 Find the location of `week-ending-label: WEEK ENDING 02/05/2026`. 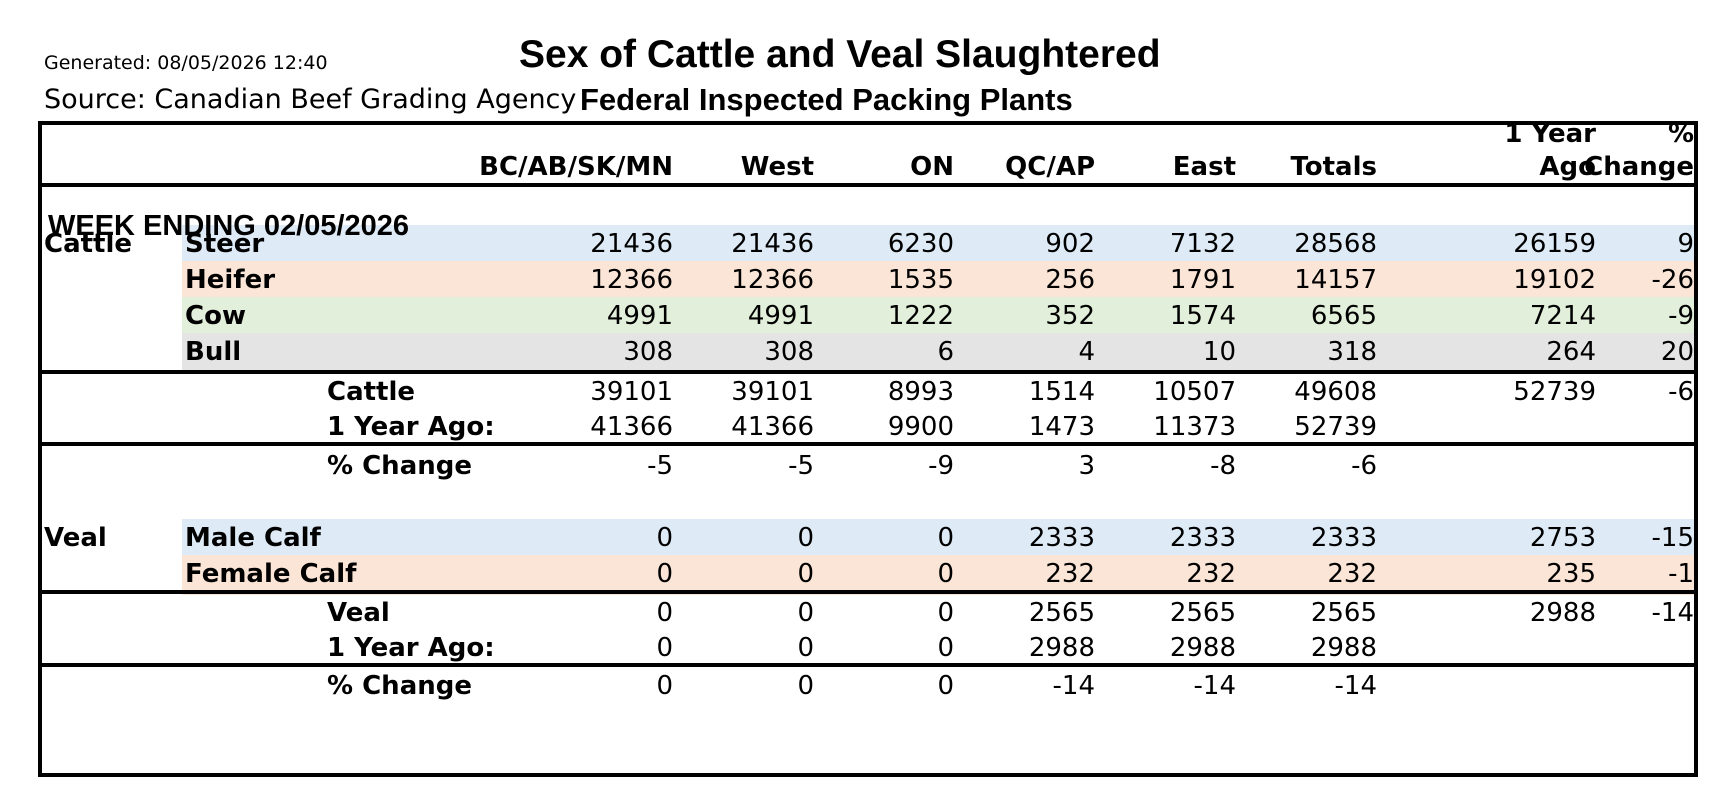

week-ending-label: WEEK ENDING 02/05/2026 is located at coordinates (229, 226).